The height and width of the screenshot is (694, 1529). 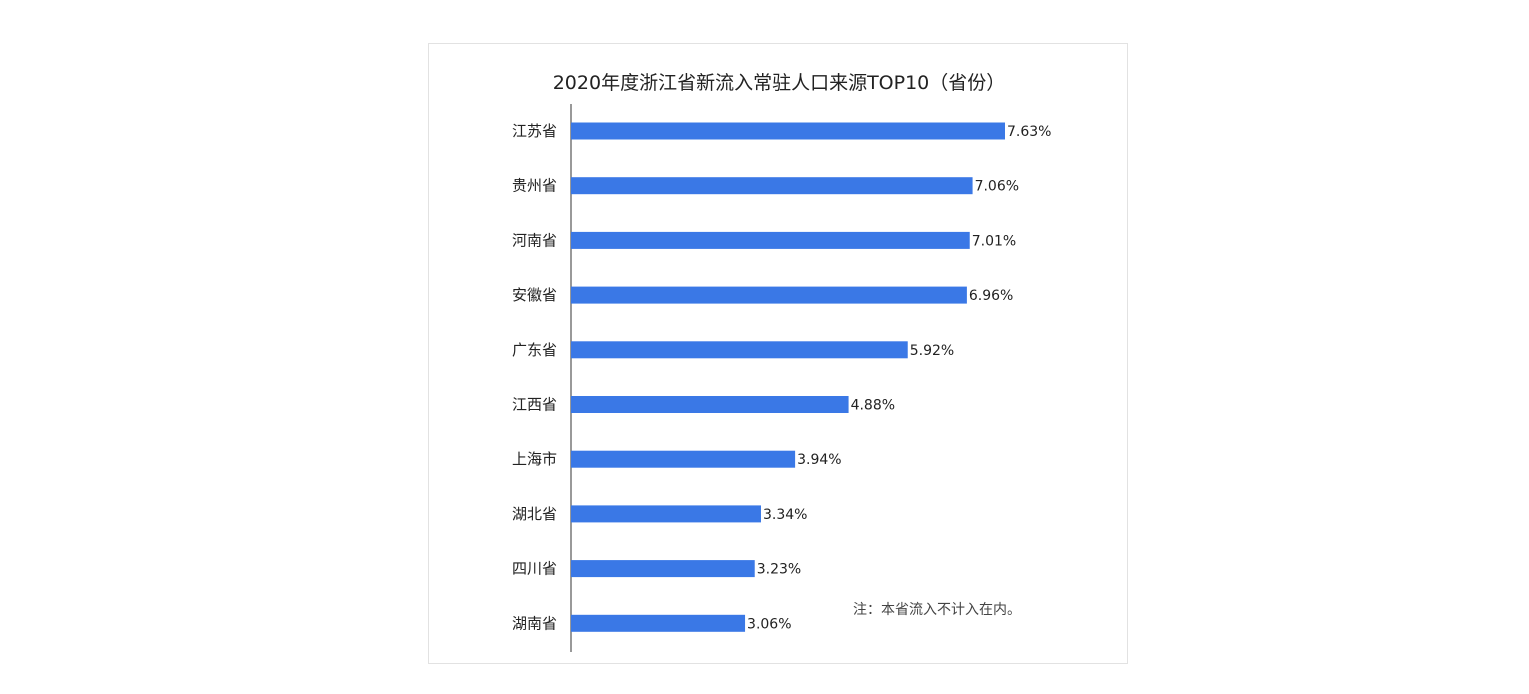 What do you see at coordinates (534, 514) in the screenshot?
I see `category-label: 湖北省` at bounding box center [534, 514].